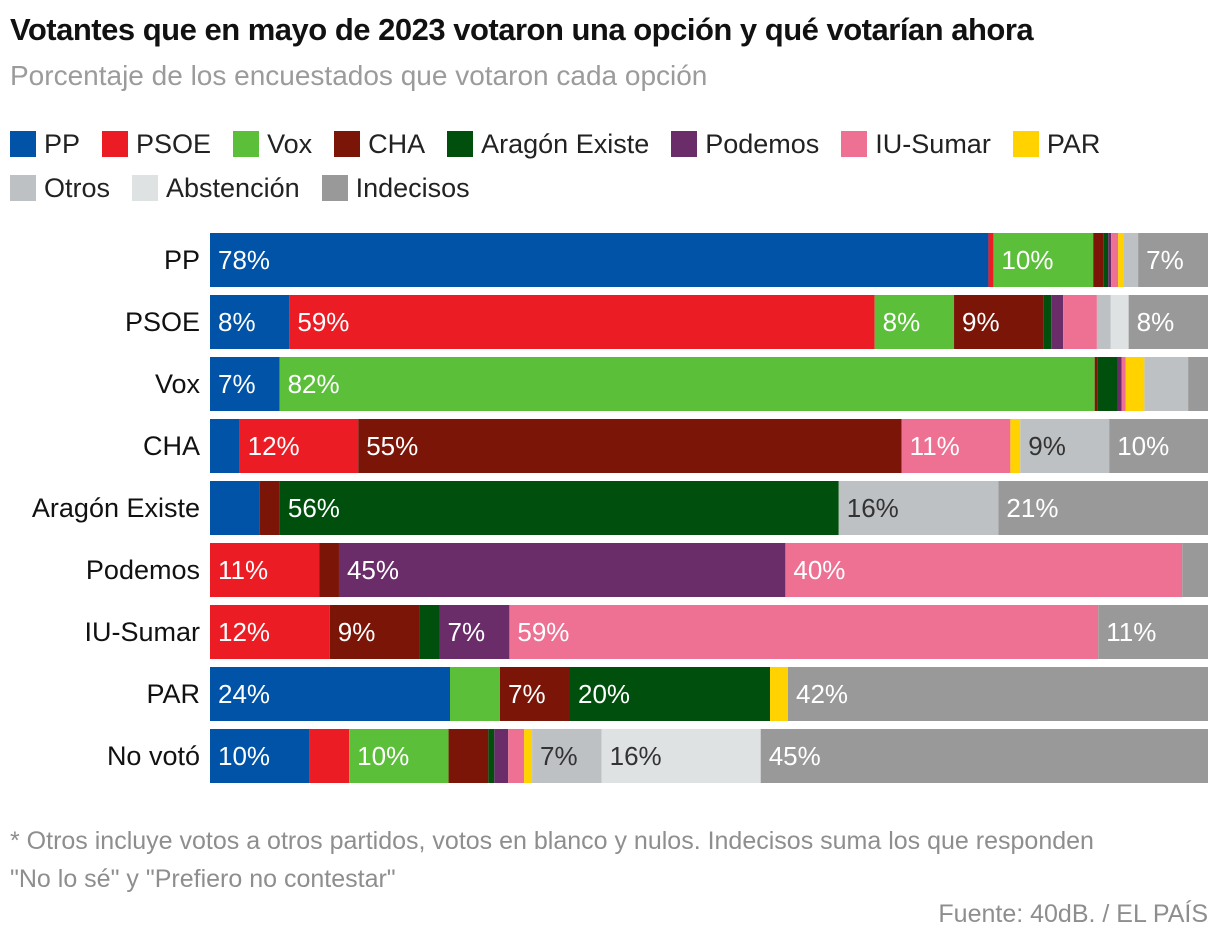 This screenshot has height=950, width=1220. Describe the element at coordinates (62, 143) in the screenshot. I see `legend-label: PP` at that location.